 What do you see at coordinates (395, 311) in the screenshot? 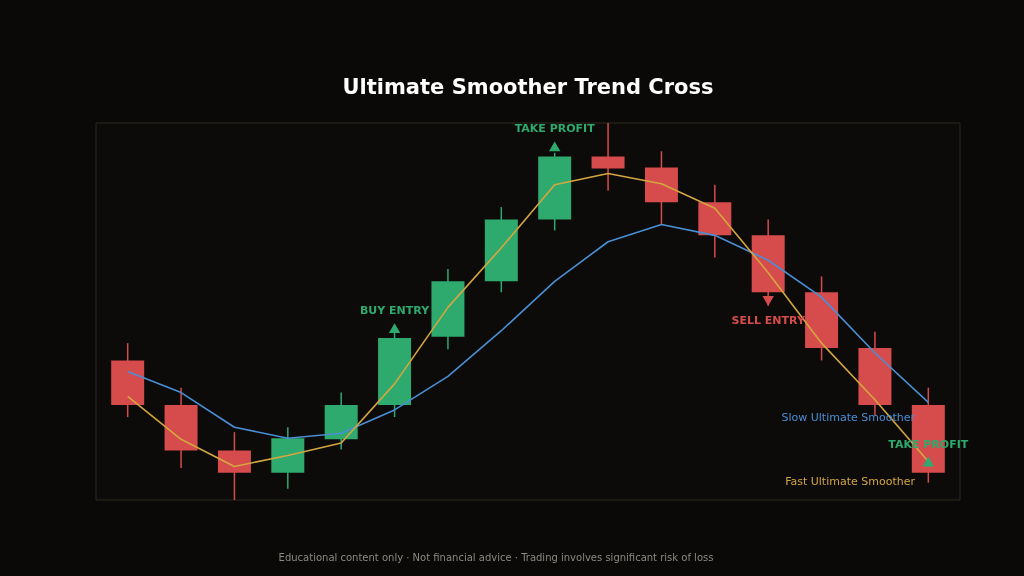
I see `annotation: BUY ENTRY` at bounding box center [395, 311].